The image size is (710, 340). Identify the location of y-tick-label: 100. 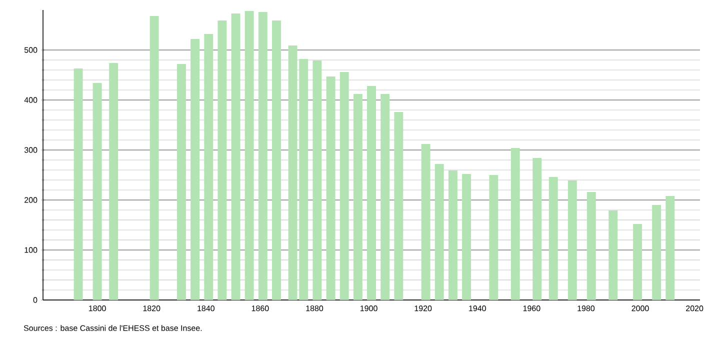
(31, 250).